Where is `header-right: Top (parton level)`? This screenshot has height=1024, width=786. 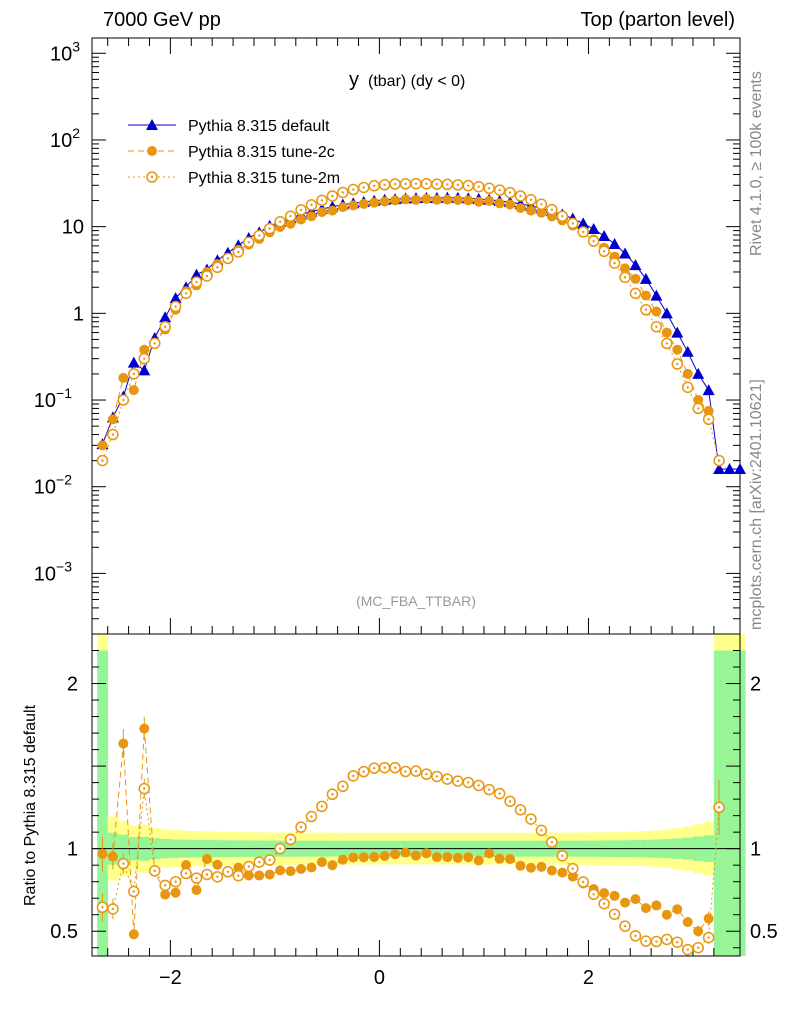
header-right: Top (parton level) is located at coordinates (657, 20).